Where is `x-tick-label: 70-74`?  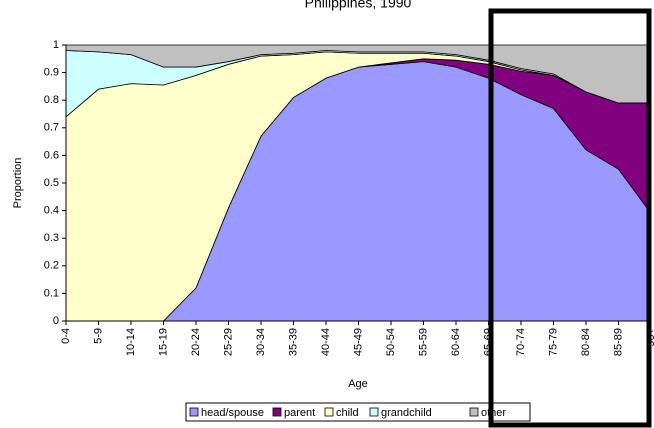
x-tick-label: 70-74 is located at coordinates (521, 342).